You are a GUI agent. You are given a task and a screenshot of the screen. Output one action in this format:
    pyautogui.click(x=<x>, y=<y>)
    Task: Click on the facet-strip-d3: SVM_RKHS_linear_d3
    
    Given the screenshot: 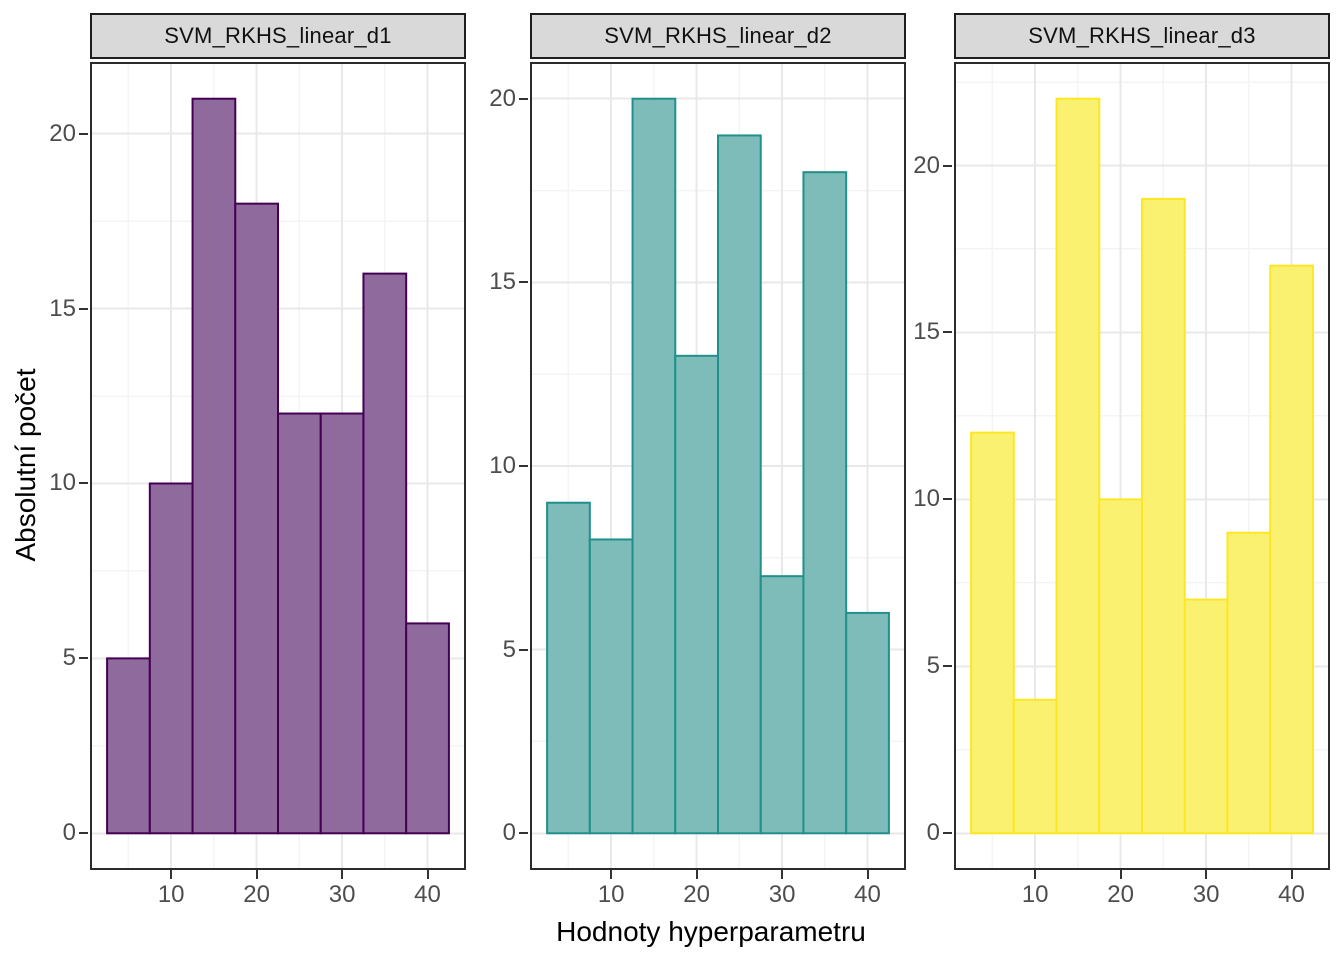 What is the action you would take?
    pyautogui.click(x=1142, y=36)
    